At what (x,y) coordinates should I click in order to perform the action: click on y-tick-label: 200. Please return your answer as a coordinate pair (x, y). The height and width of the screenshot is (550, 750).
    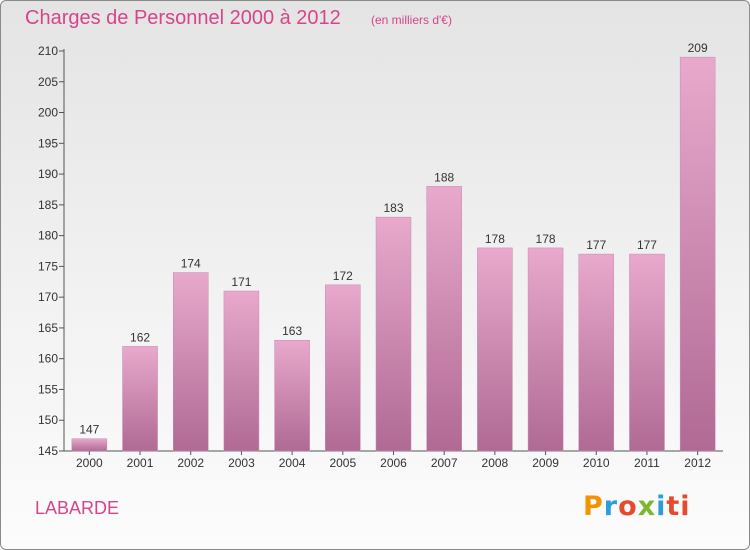
    Looking at the image, I should click on (48, 113).